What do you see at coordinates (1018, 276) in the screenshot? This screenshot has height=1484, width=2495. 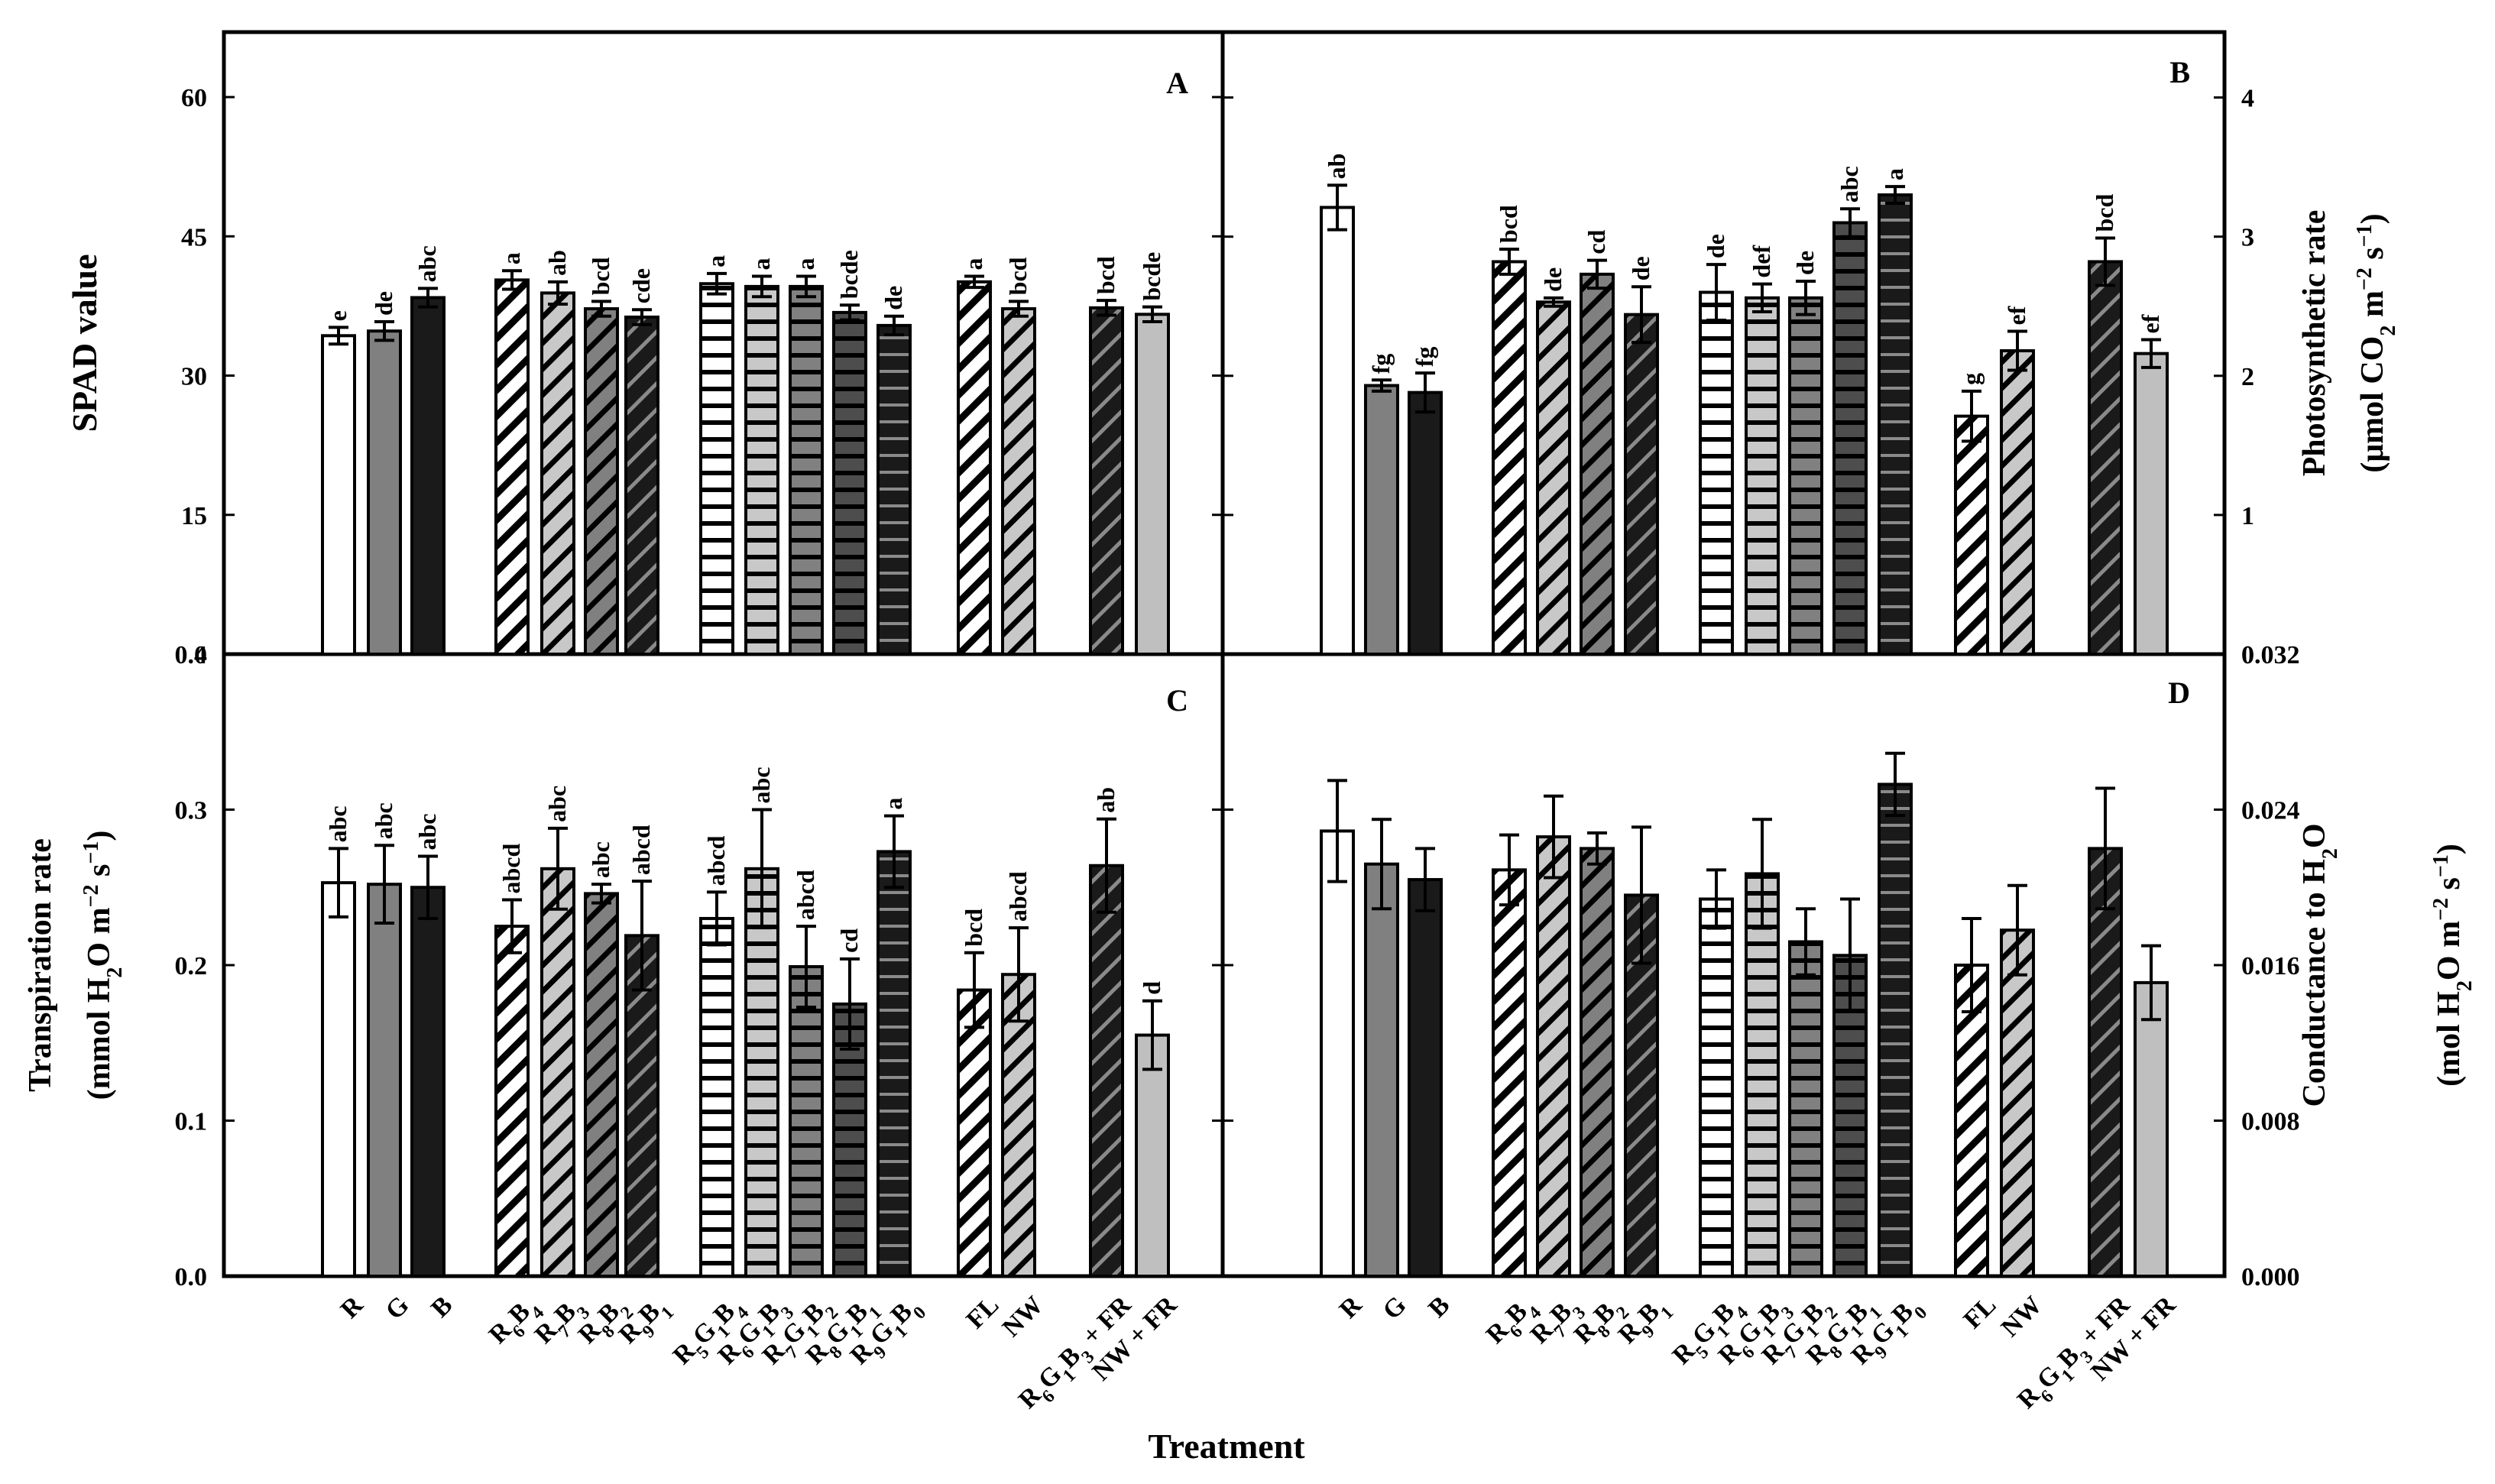 I see `significance-label-a-13: bcd` at bounding box center [1018, 276].